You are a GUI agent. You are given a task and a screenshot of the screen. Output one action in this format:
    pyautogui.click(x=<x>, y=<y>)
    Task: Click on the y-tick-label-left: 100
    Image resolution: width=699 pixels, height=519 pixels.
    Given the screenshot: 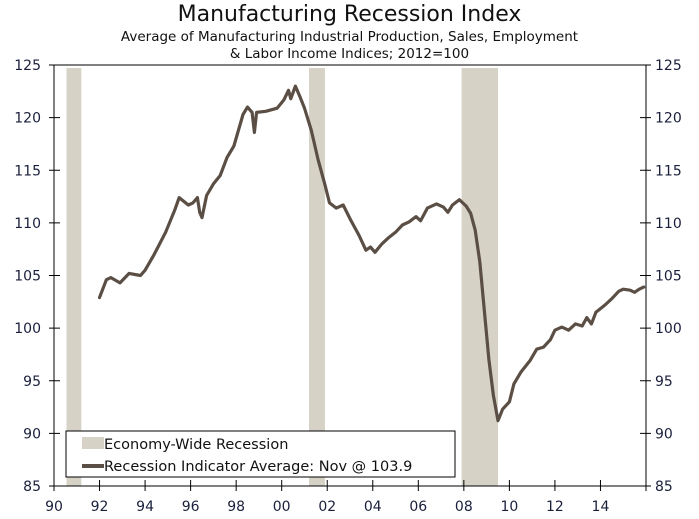 What is the action you would take?
    pyautogui.click(x=27, y=329)
    